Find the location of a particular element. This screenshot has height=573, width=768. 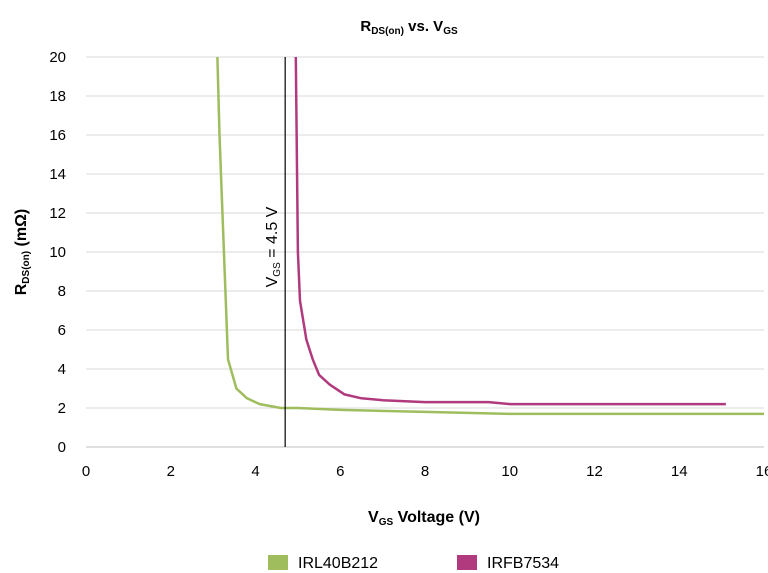

x-tick-0: 0 is located at coordinates (86, 471).